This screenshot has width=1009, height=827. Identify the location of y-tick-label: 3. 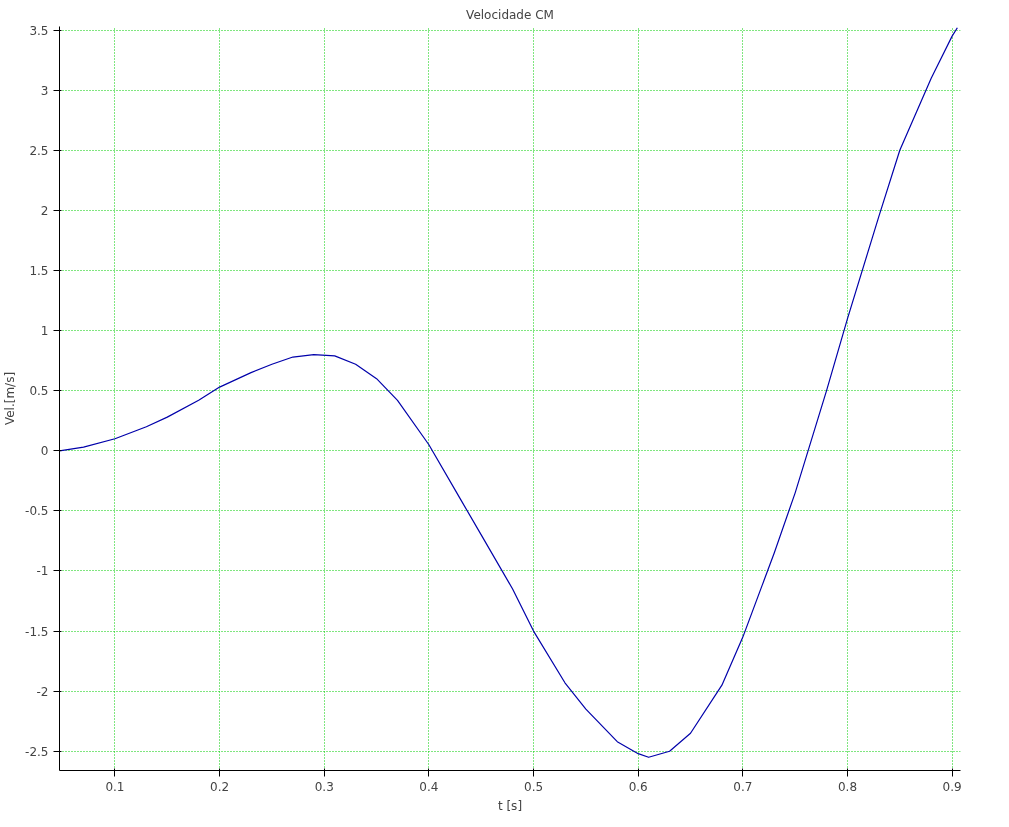
(44, 90).